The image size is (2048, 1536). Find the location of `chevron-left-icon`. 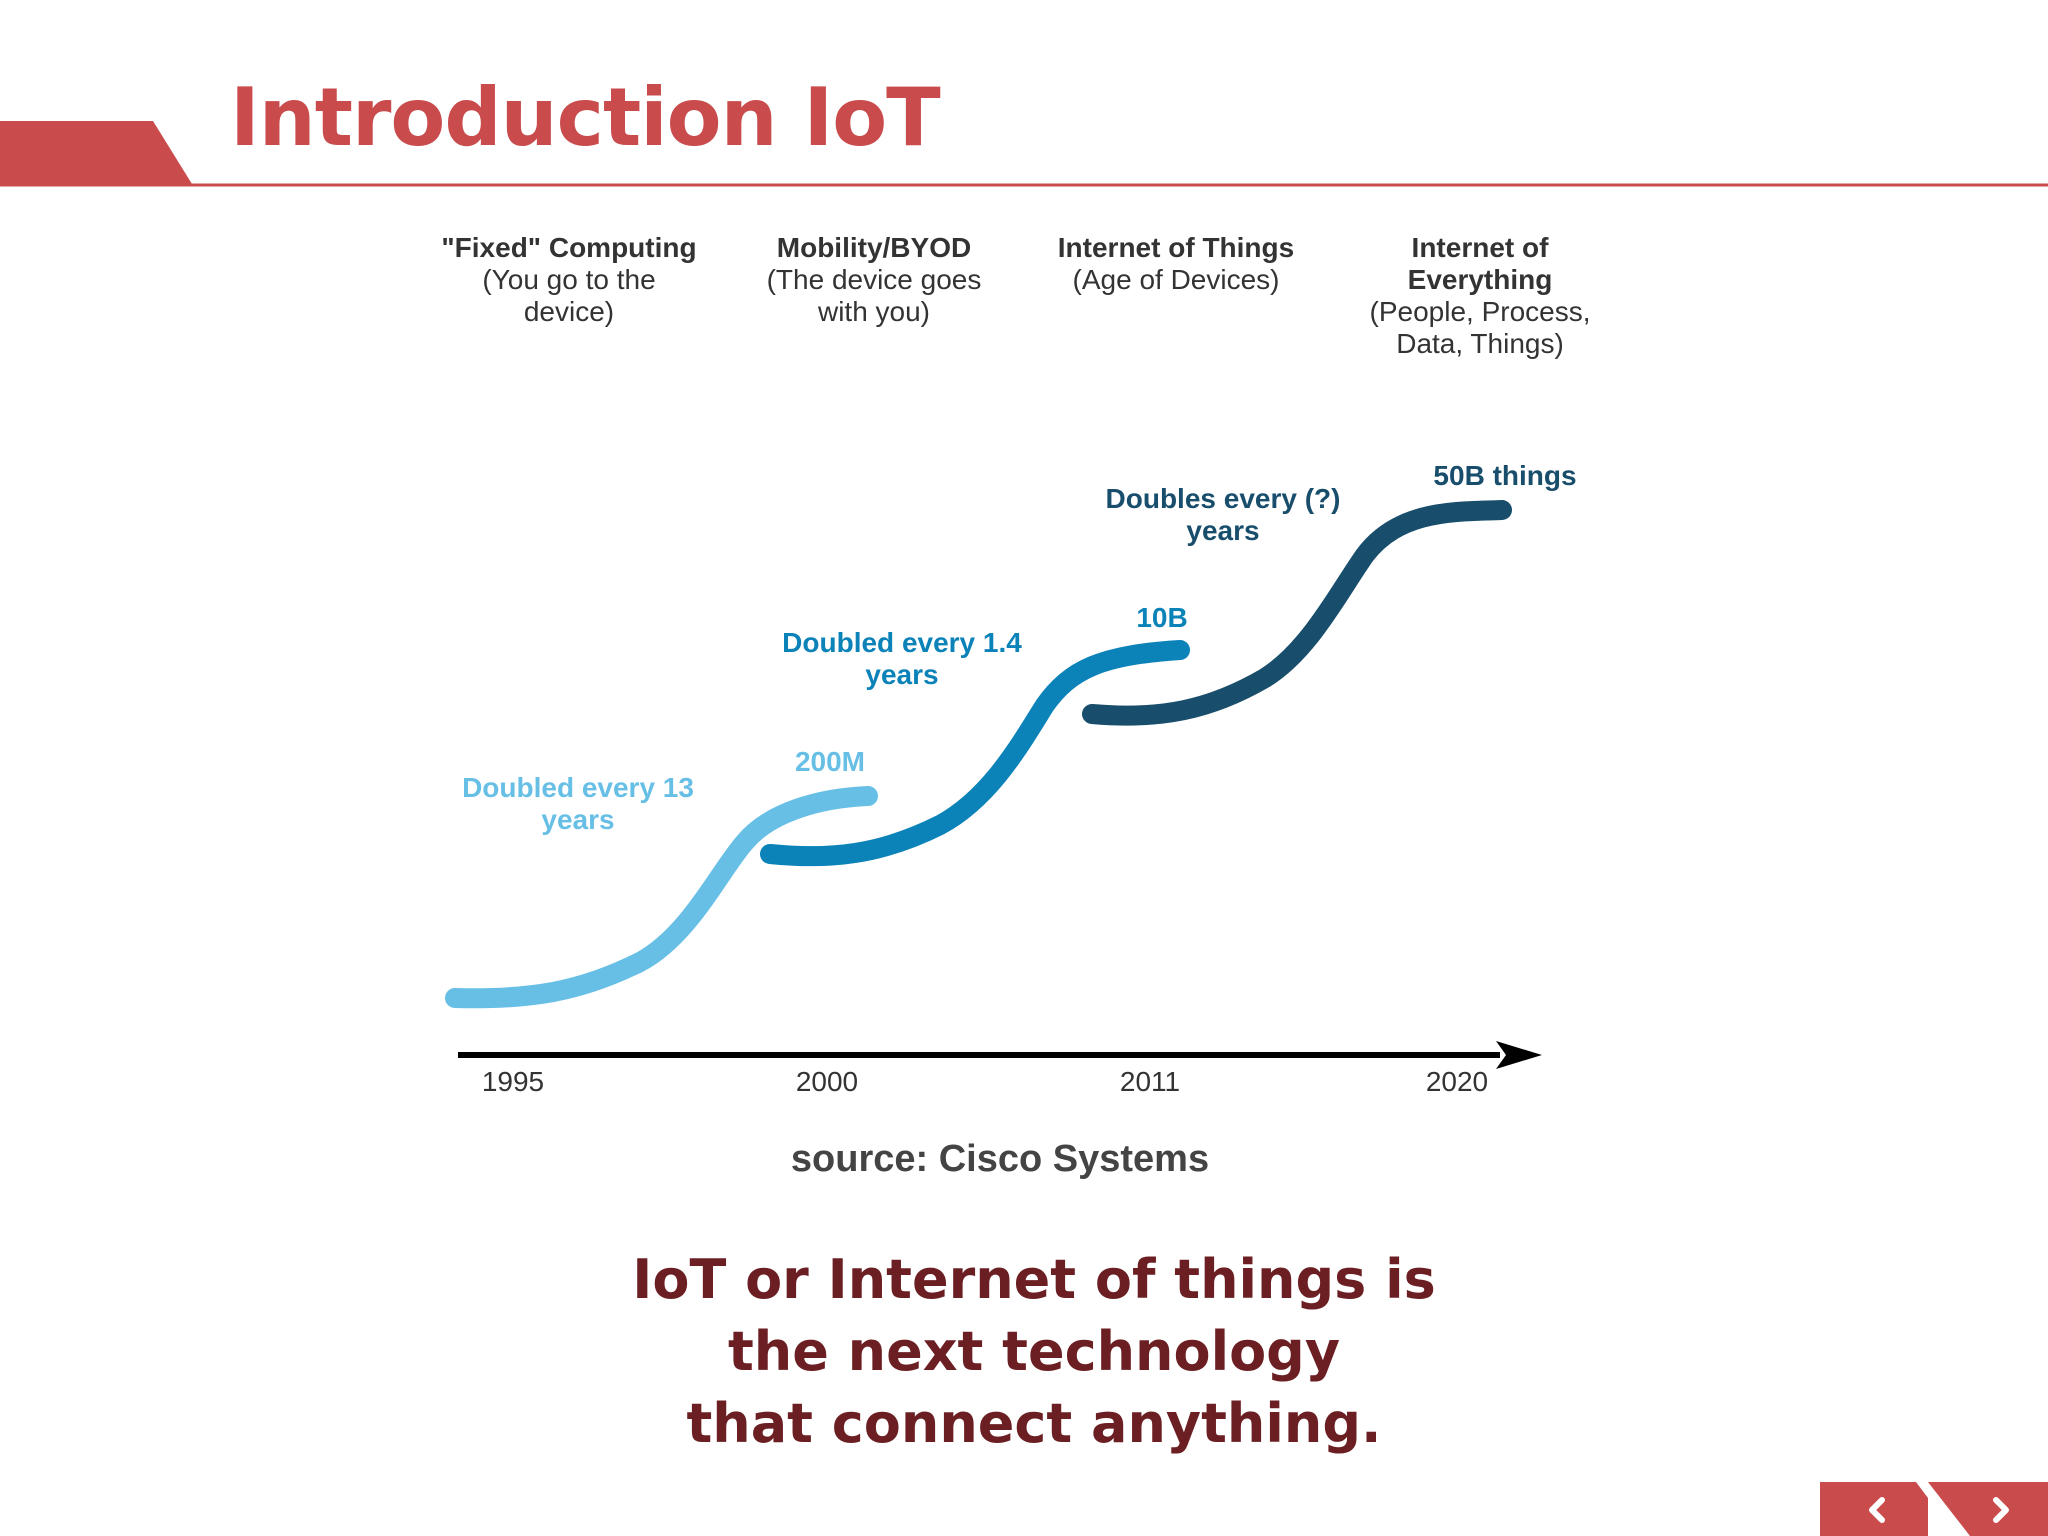

chevron-left-icon is located at coordinates (1874, 1509).